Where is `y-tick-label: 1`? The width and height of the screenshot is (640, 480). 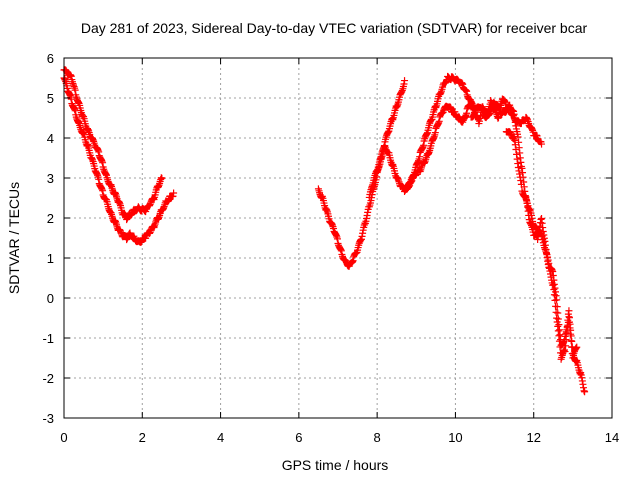 y-tick-label: 1 is located at coordinates (50, 258).